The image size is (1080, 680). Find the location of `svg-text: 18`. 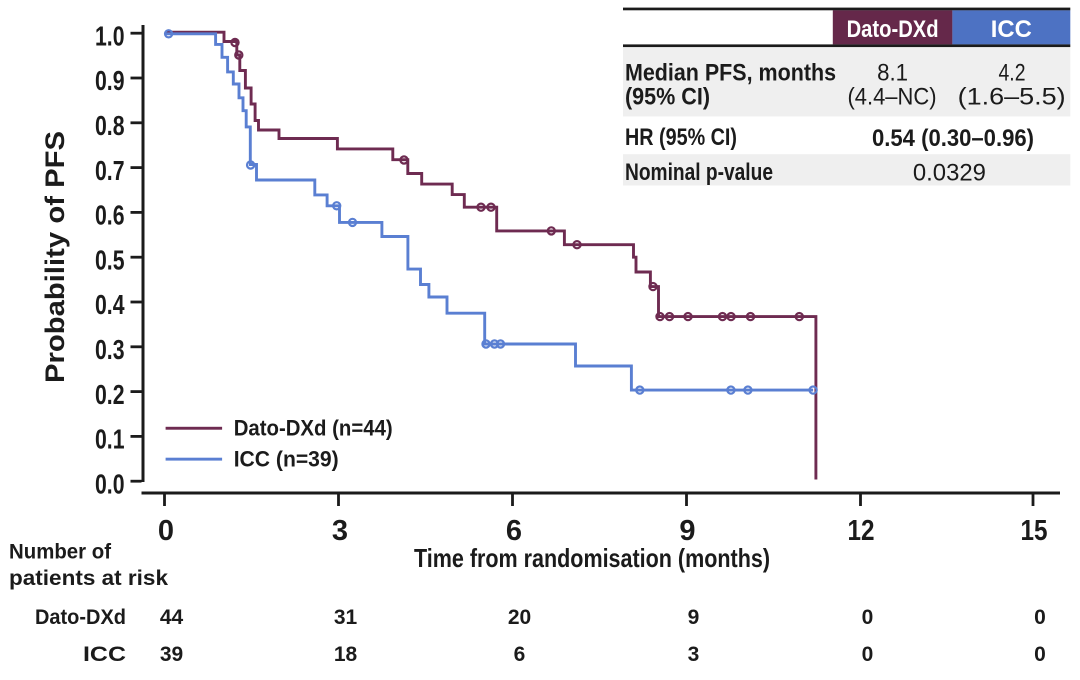

svg-text: 18 is located at coordinates (346, 654).